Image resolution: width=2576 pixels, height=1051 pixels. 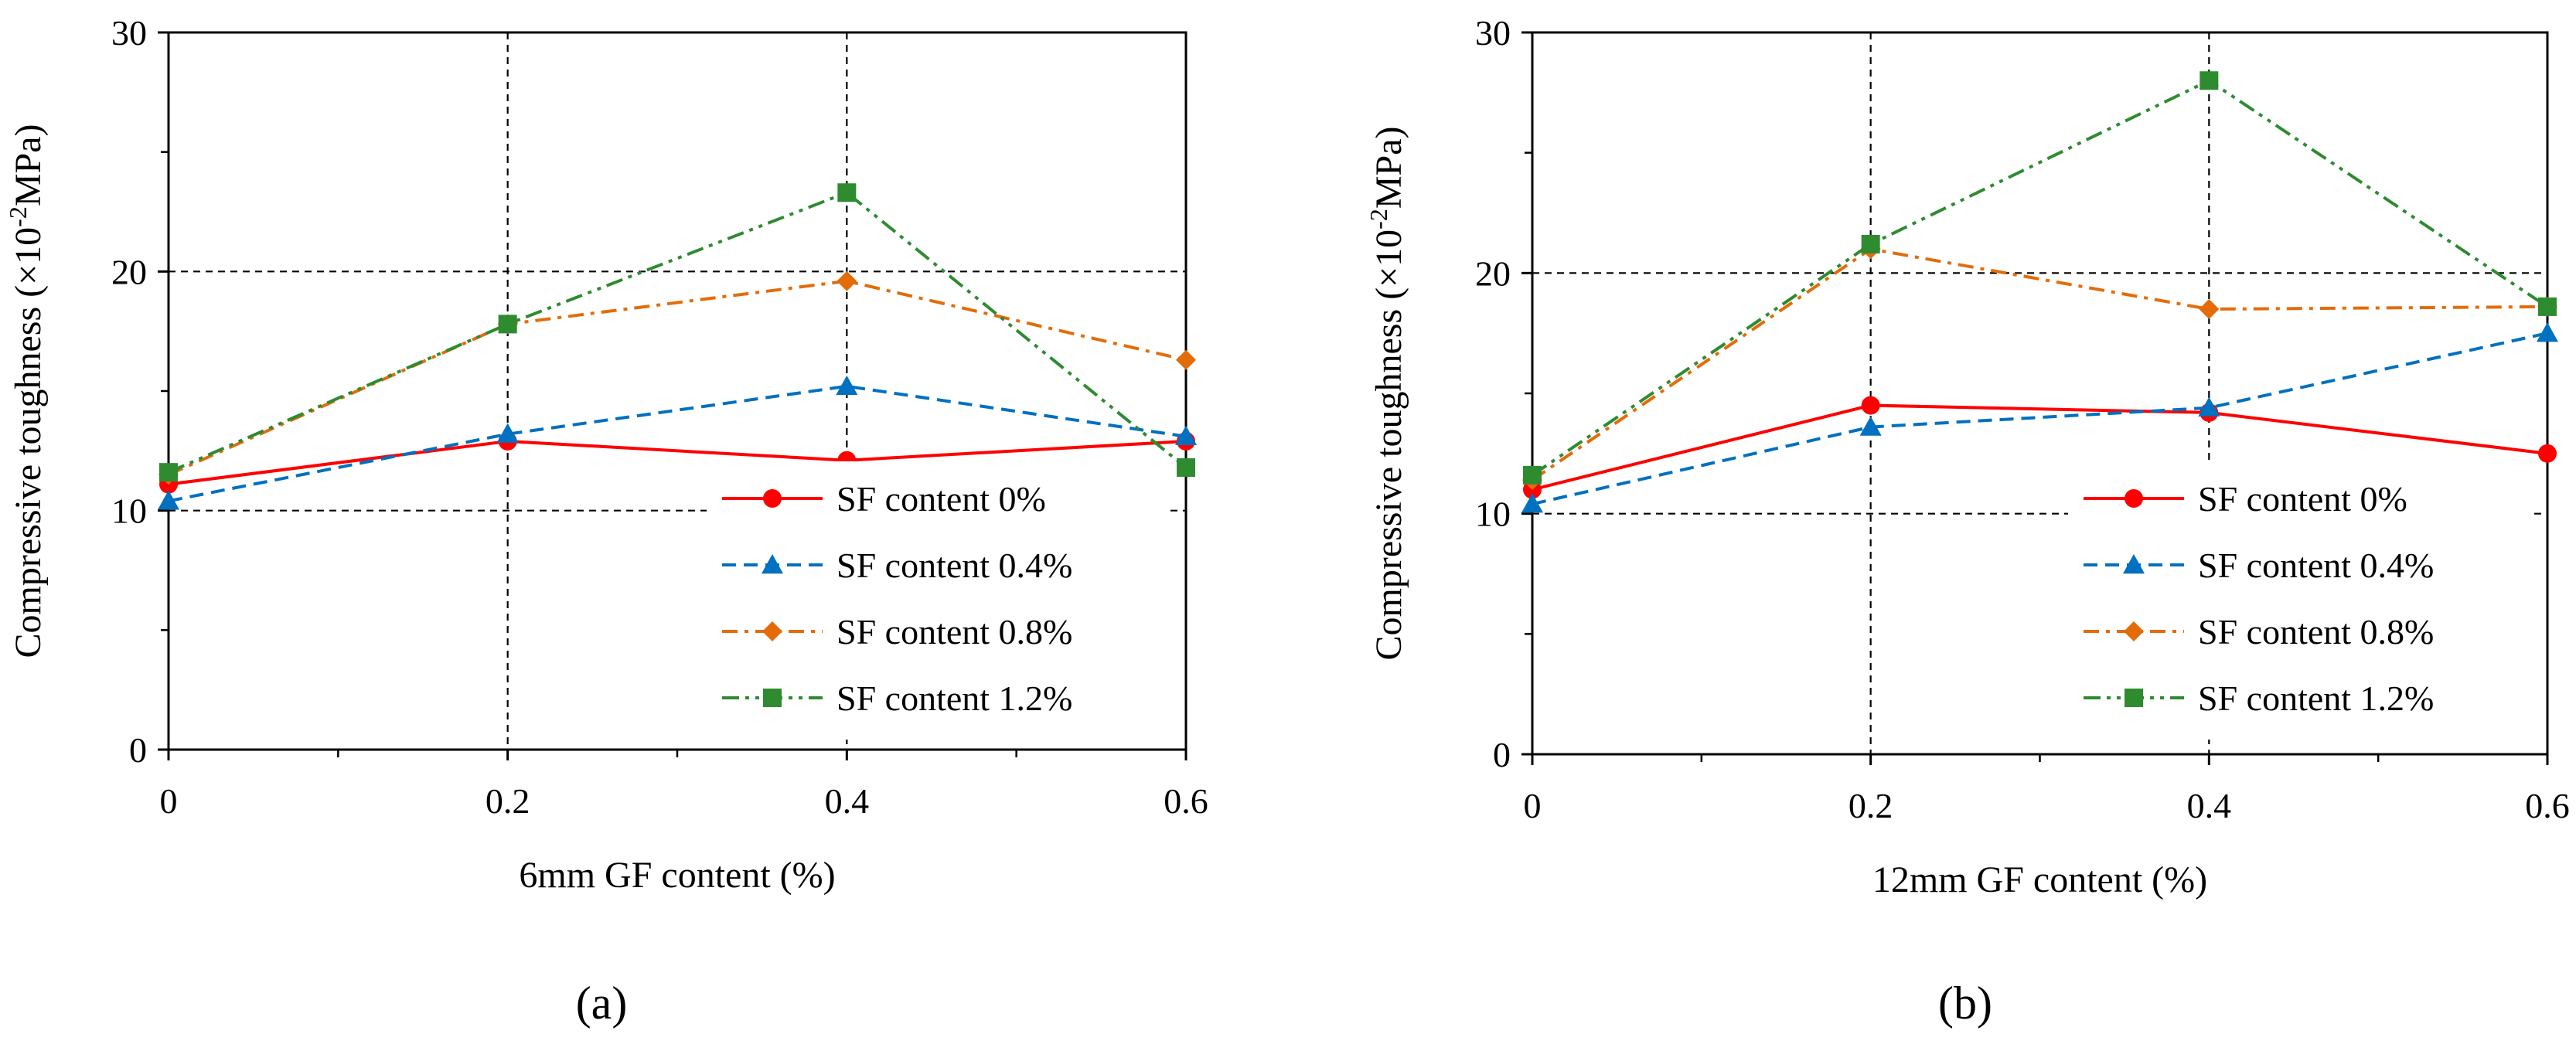 I want to click on x-axis-label: 12mm GF content (%), so click(x=2039, y=879).